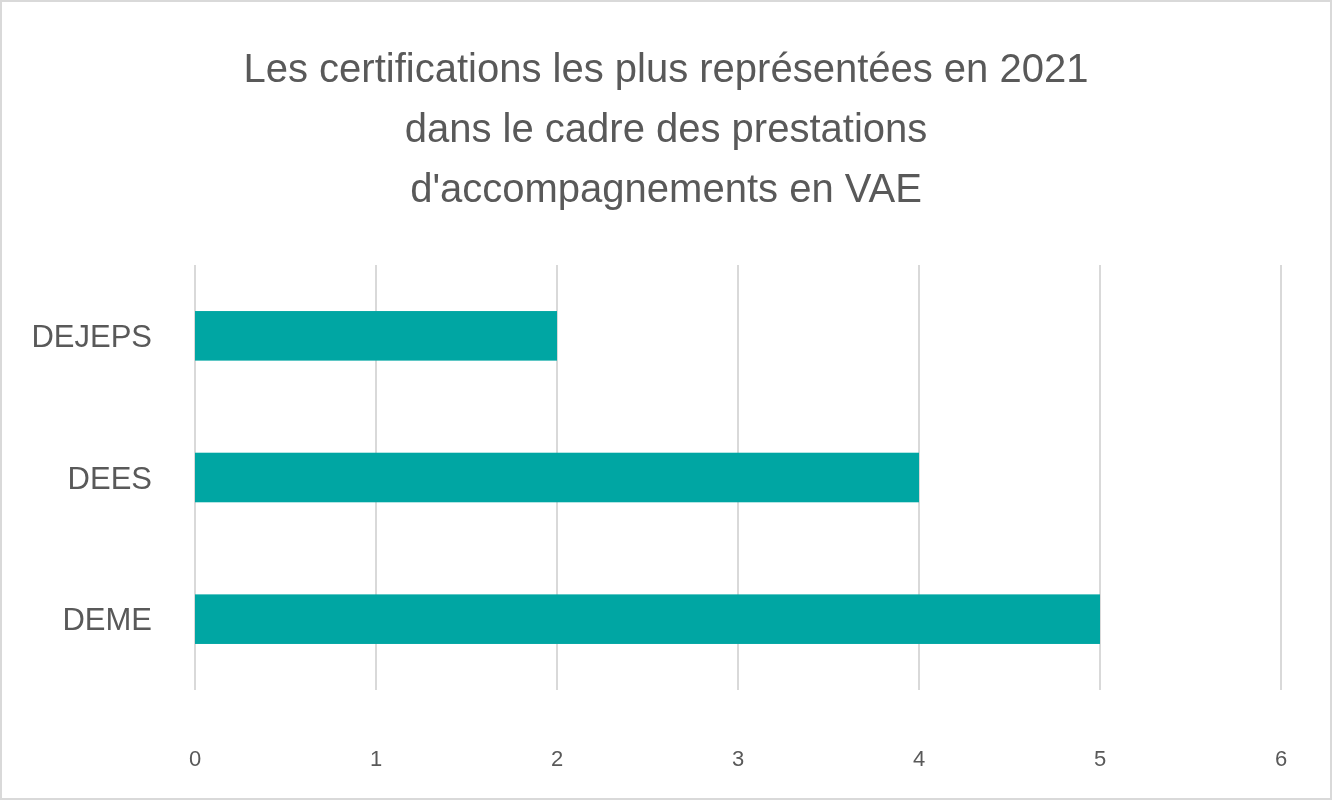  Describe the element at coordinates (109, 478) in the screenshot. I see `y-tick-label: DEES` at that location.